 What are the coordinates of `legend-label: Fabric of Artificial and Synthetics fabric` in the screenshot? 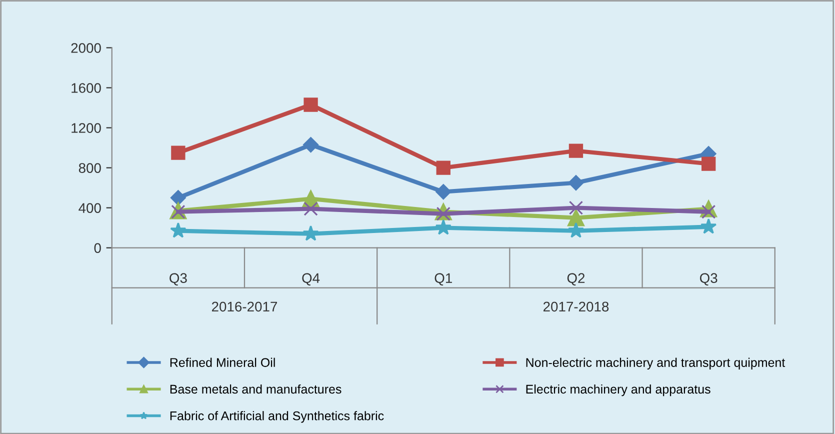 It's located at (277, 417).